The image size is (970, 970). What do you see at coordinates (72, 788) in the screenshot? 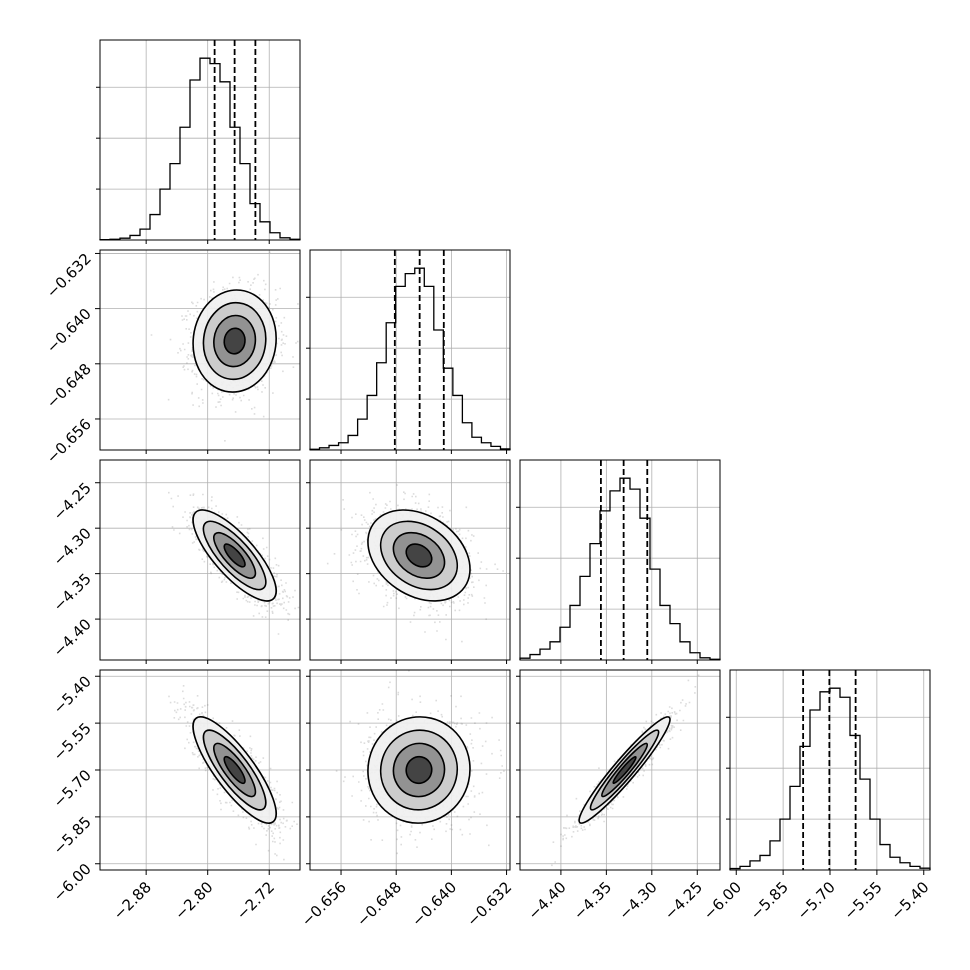
I see `y-tick-label-p4: −5.70` at bounding box center [72, 788].